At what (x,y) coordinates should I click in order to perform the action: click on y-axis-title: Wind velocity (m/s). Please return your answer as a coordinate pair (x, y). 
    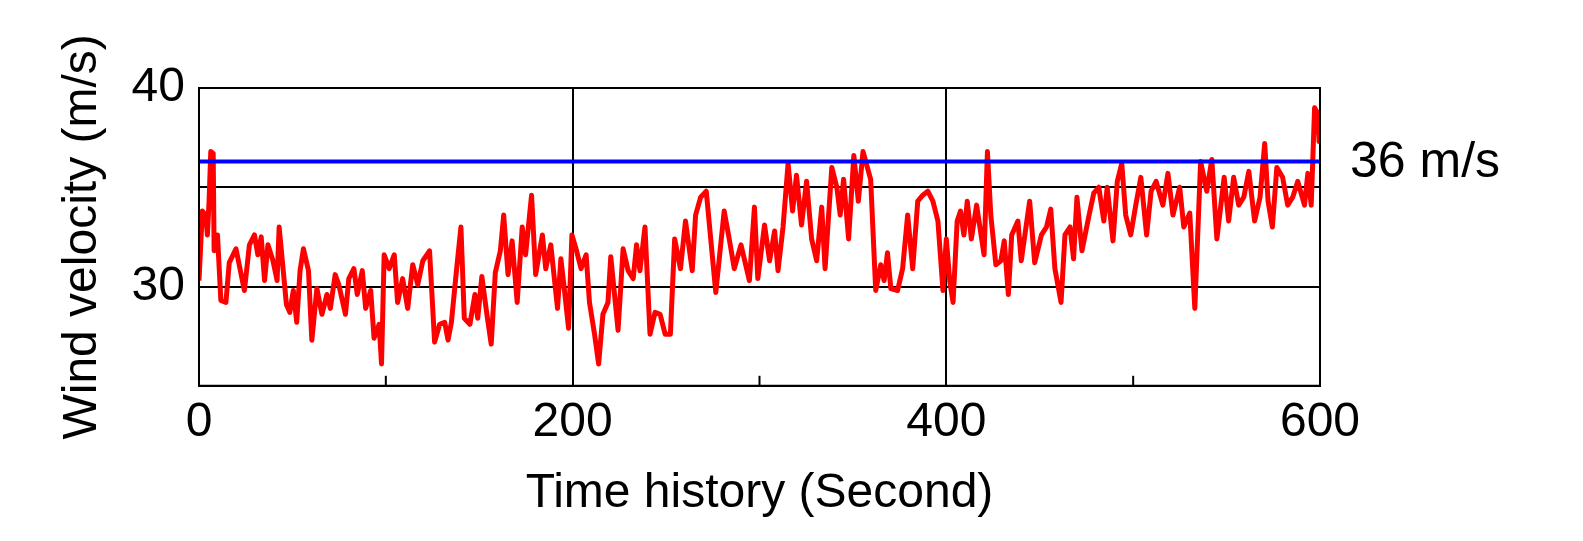
    Looking at the image, I should click on (80, 237).